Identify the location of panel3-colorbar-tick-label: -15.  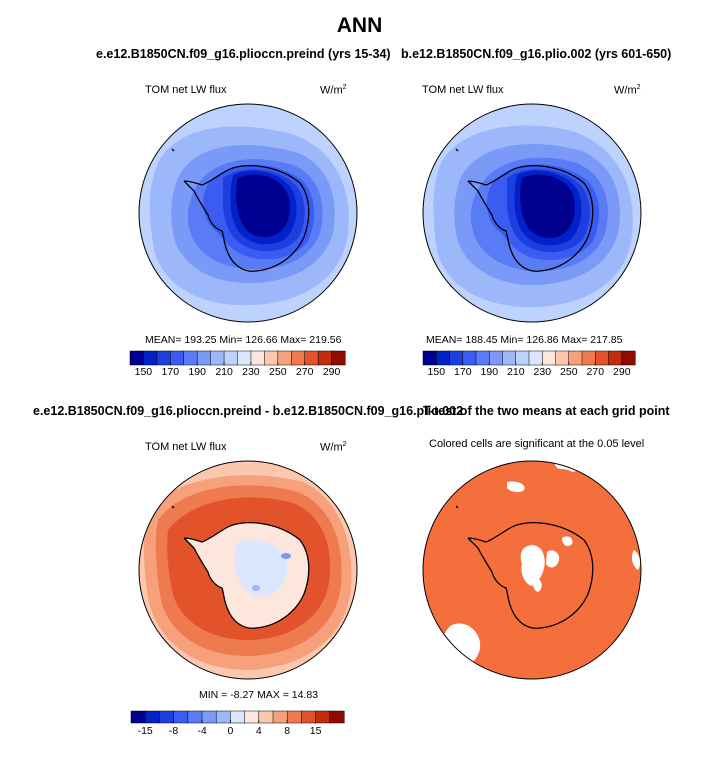
(145, 731).